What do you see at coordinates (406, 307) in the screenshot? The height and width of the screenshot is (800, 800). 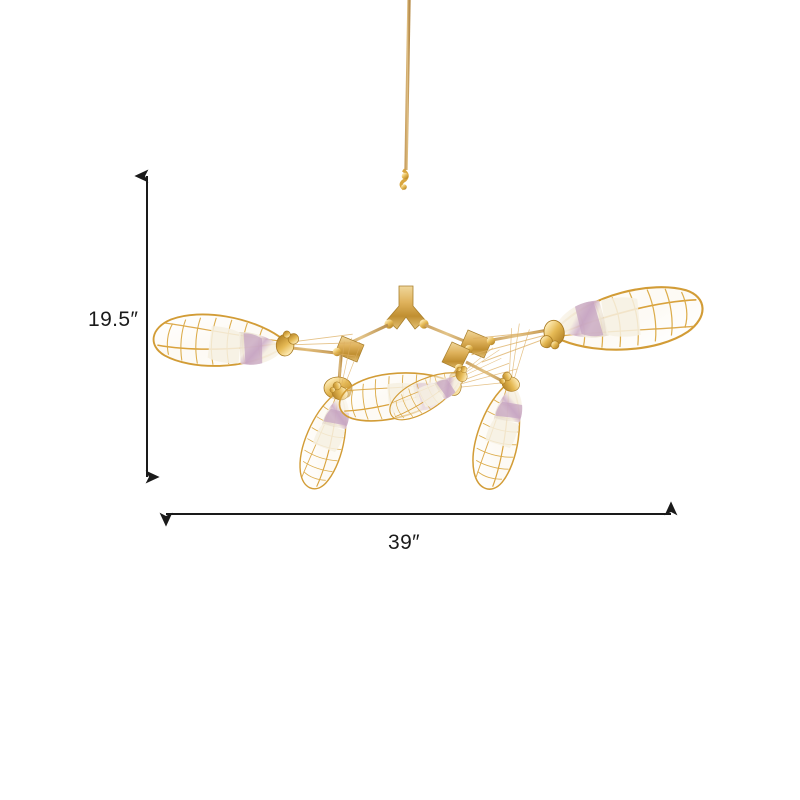 I see `y-branch-hub` at bounding box center [406, 307].